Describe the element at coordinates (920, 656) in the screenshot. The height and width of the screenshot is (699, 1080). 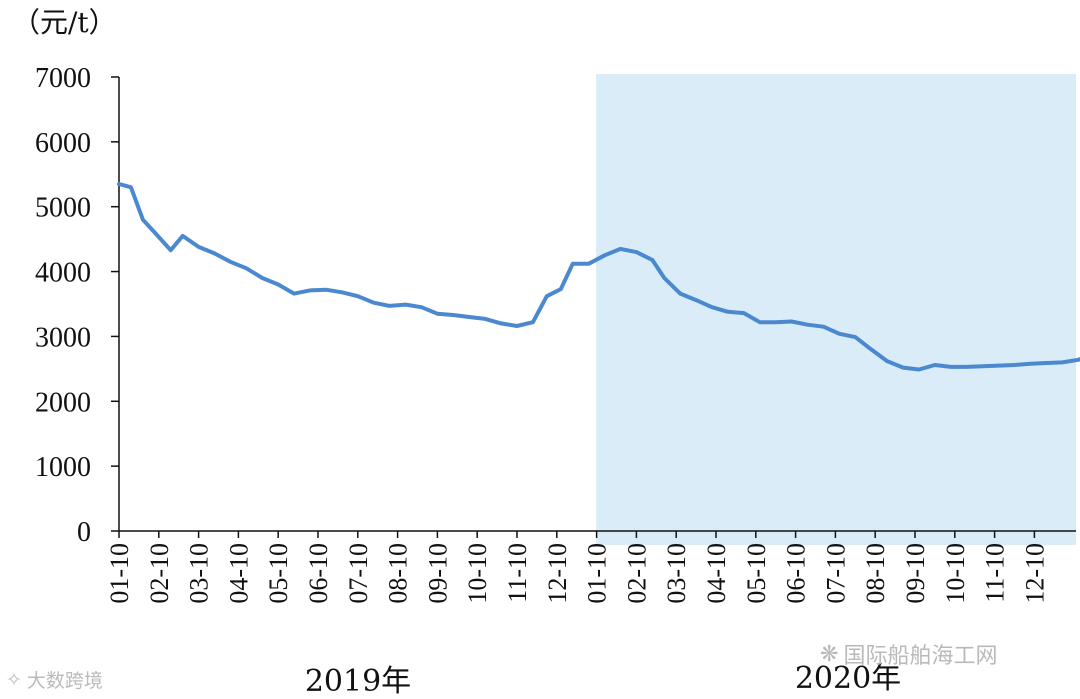
I see `watermark-right-text: 国际船舶海工网` at that location.